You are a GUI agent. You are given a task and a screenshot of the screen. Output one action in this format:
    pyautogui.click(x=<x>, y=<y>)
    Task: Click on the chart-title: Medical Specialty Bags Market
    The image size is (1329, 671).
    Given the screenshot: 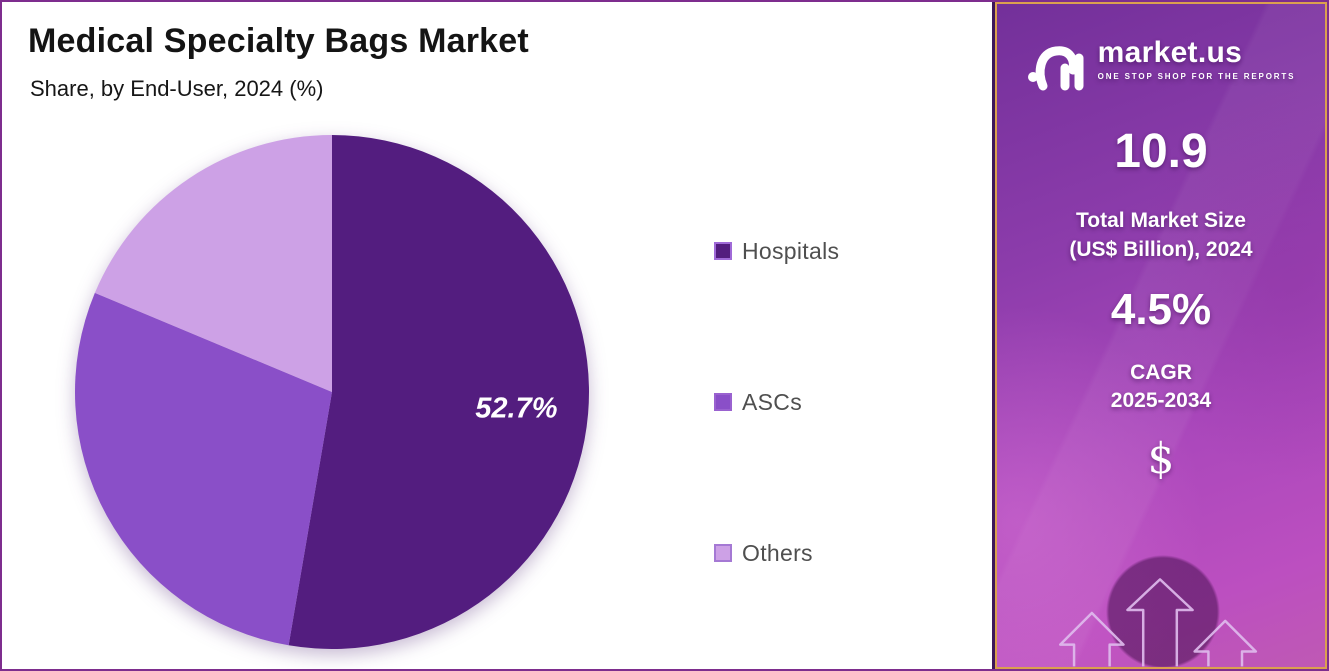 What is the action you would take?
    pyautogui.click(x=278, y=41)
    